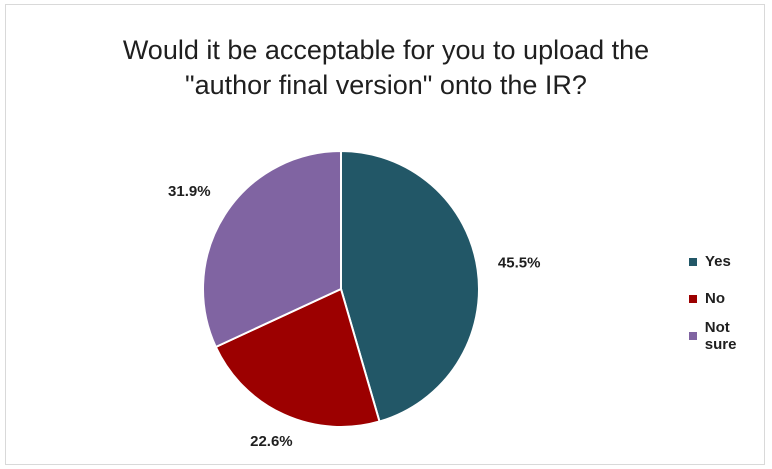 The width and height of the screenshot is (772, 469). I want to click on legend-swatch-yes, so click(693, 261).